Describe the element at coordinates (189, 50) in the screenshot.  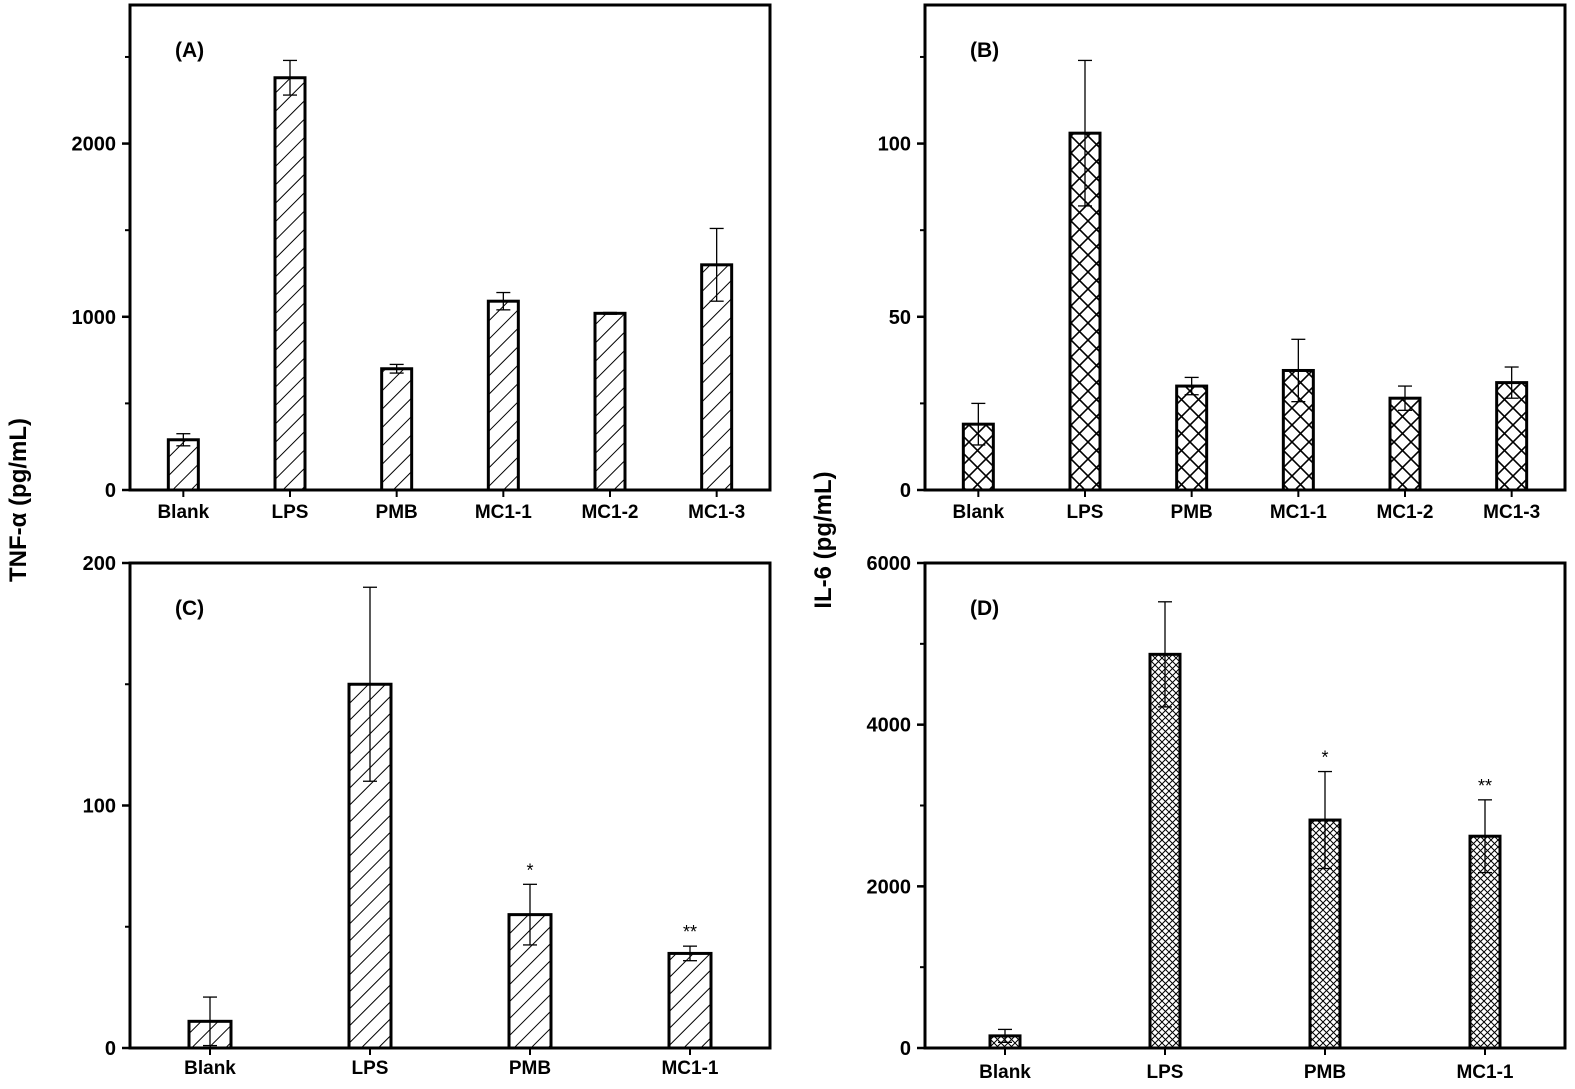
I see `panel-label: (A)` at that location.